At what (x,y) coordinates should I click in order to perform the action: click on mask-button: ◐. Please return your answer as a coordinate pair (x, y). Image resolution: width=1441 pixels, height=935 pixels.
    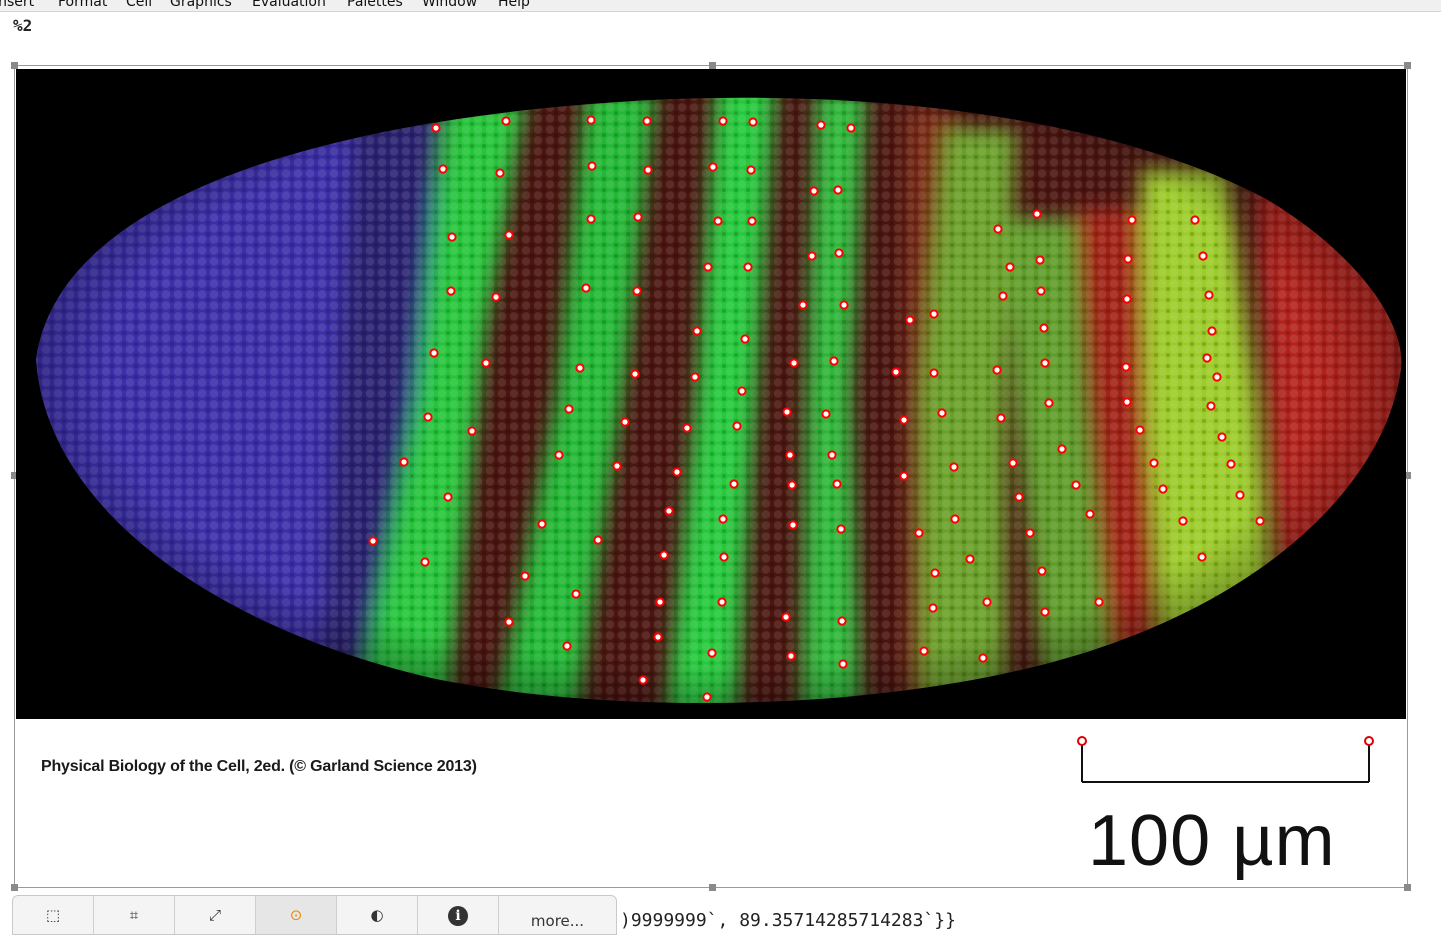
    Looking at the image, I should click on (377, 915).